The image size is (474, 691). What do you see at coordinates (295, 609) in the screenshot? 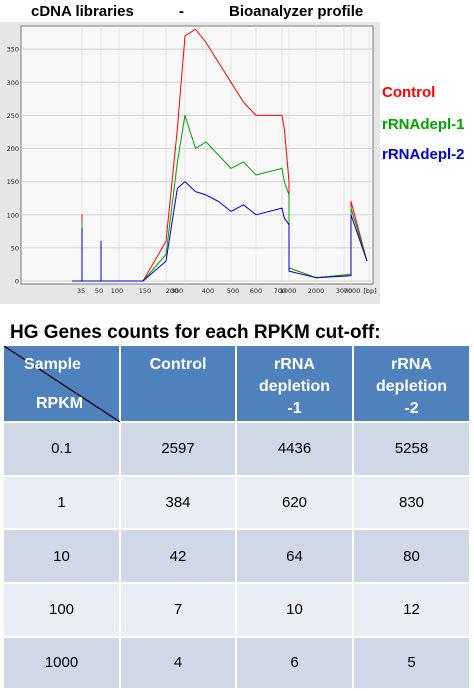
I see `value-cell: 10` at bounding box center [295, 609].